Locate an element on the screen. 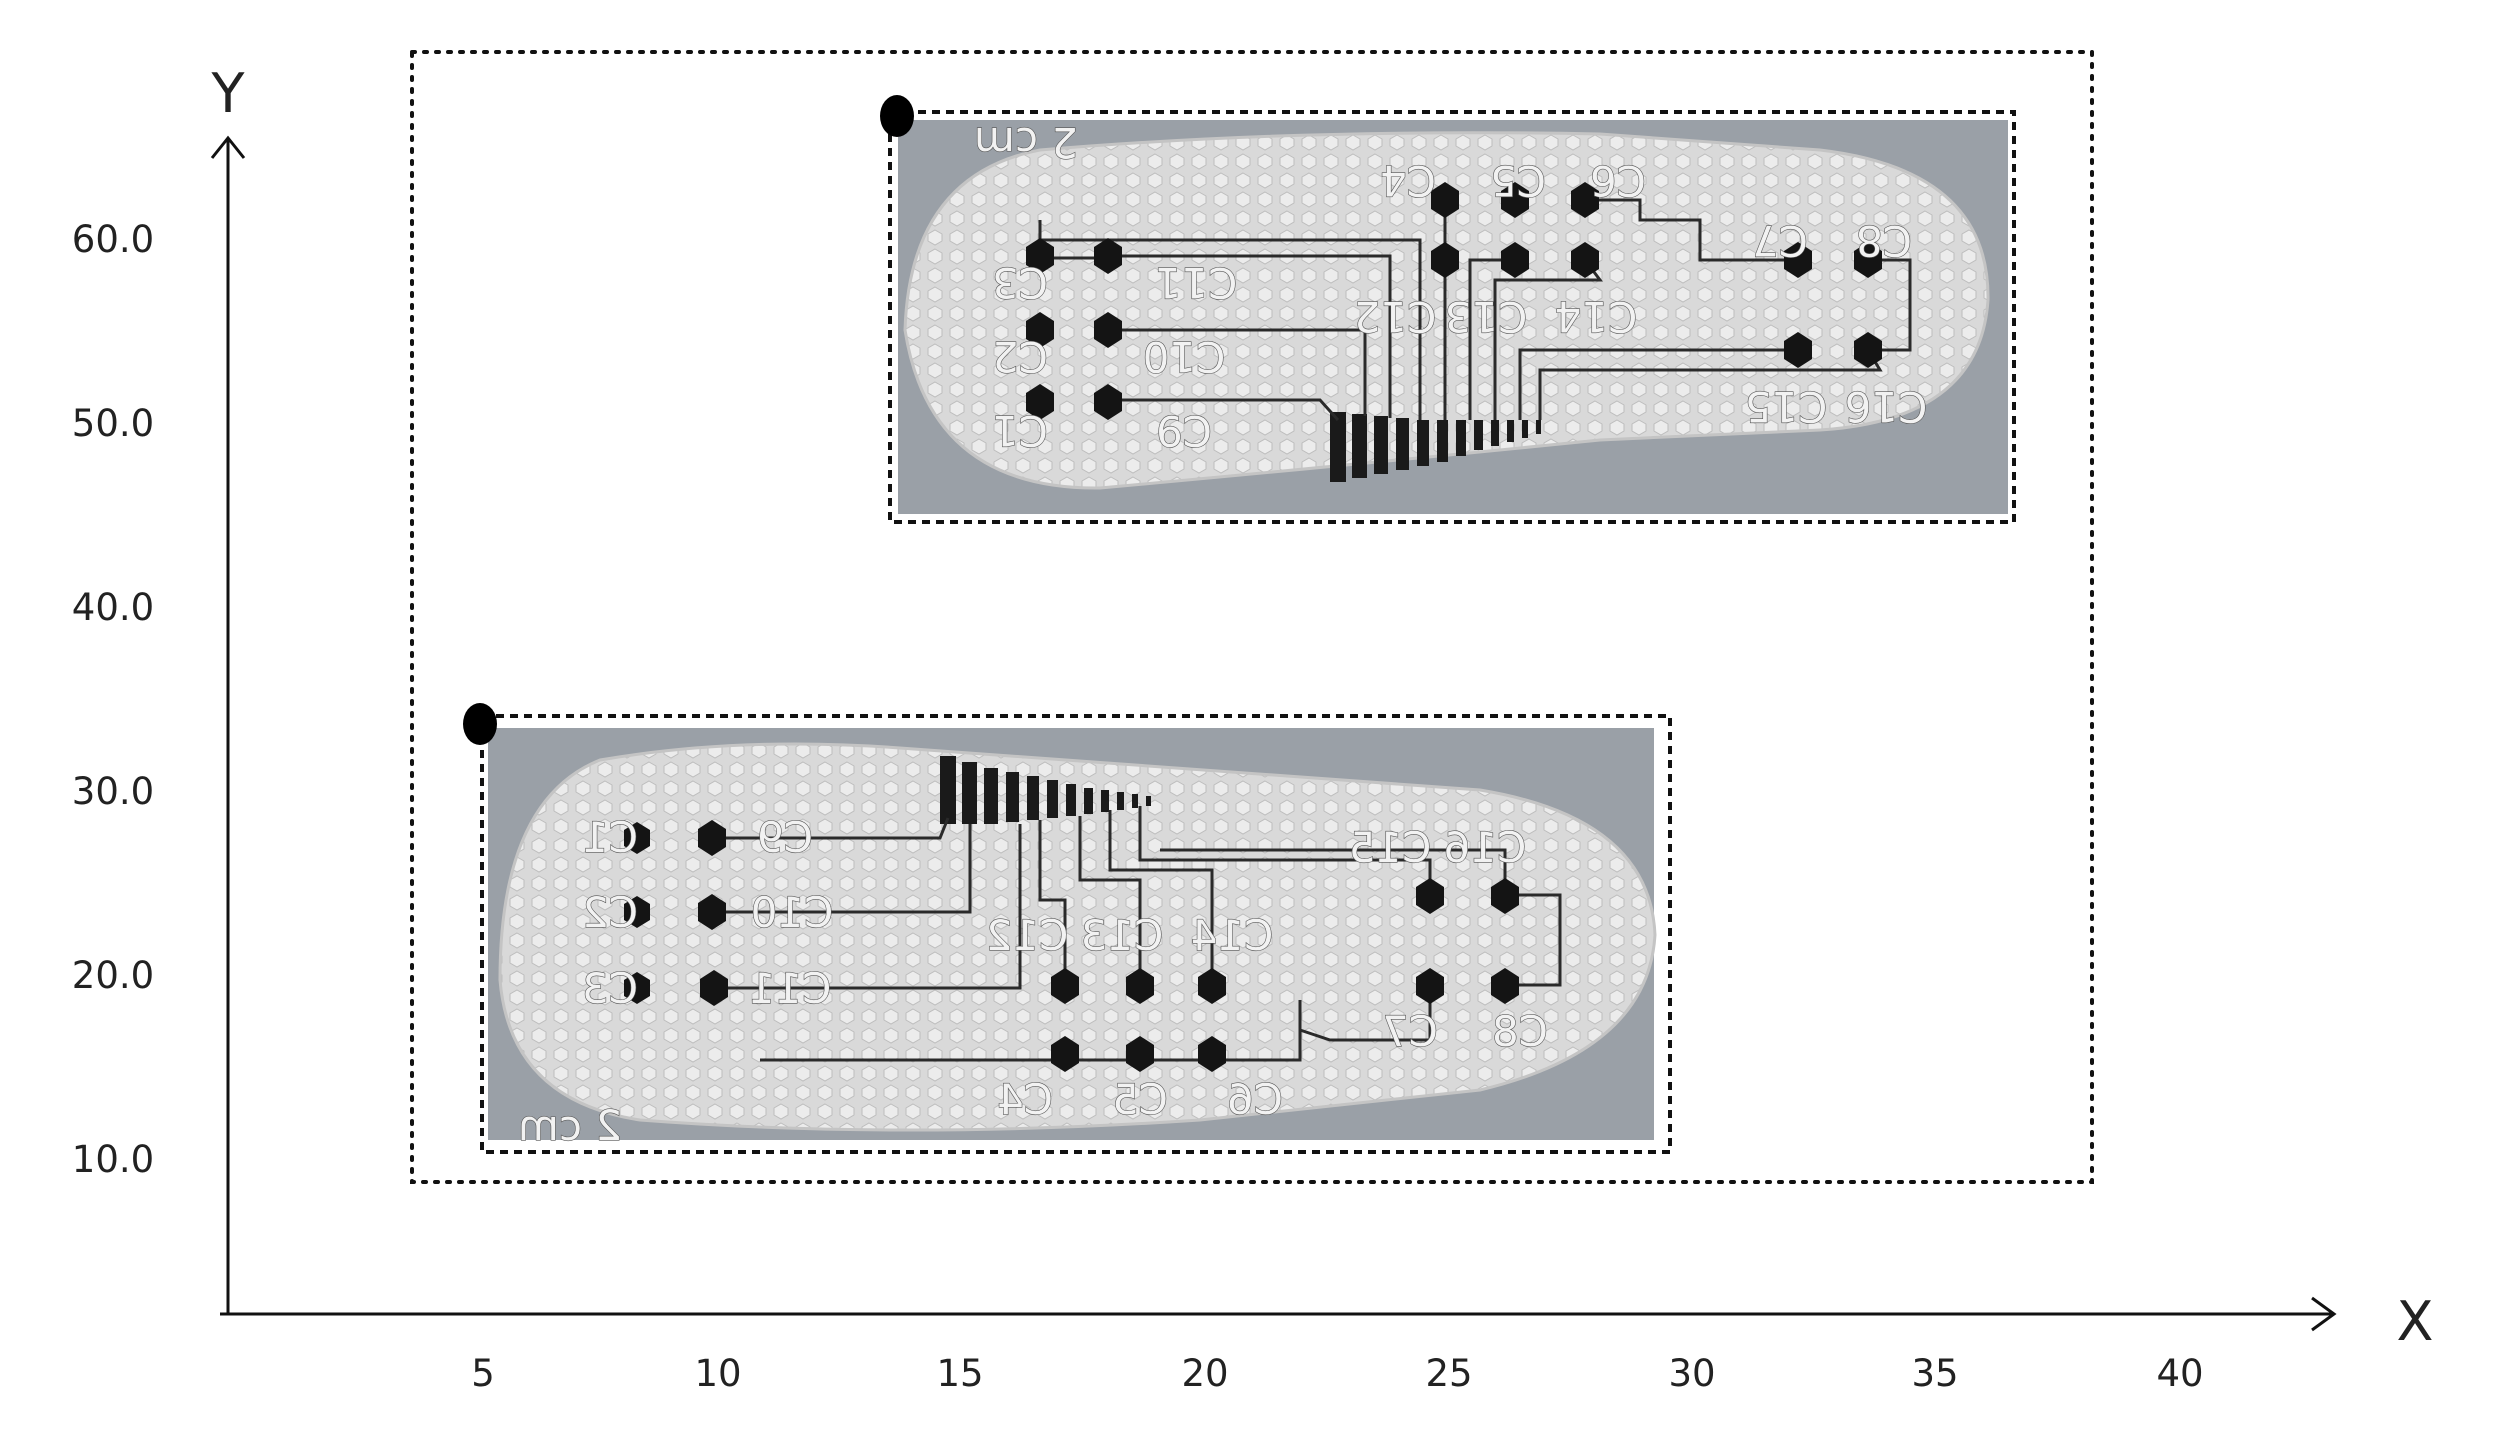 This screenshot has width=2508, height=1432. left-sensor-c7 is located at coordinates (1430, 986).